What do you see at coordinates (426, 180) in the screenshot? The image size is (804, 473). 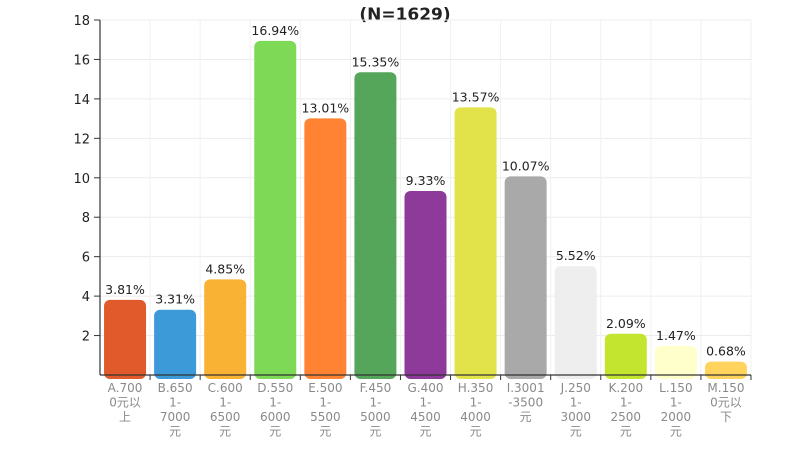 I see `data-label: 9.33%` at bounding box center [426, 180].